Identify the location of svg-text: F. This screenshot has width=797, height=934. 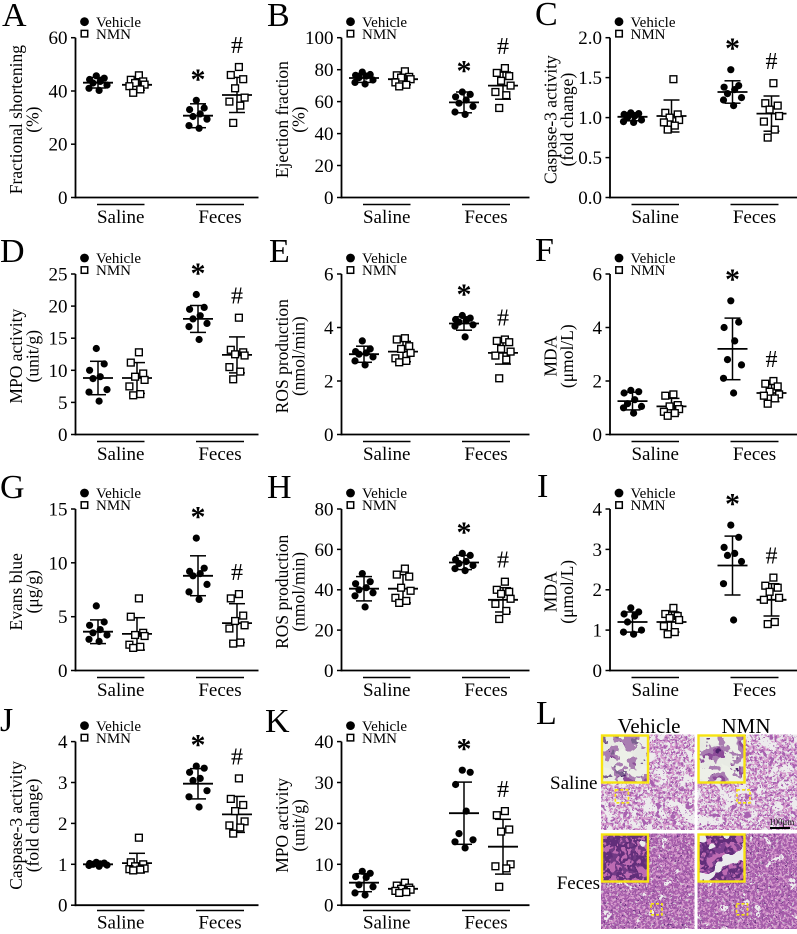
(544, 250).